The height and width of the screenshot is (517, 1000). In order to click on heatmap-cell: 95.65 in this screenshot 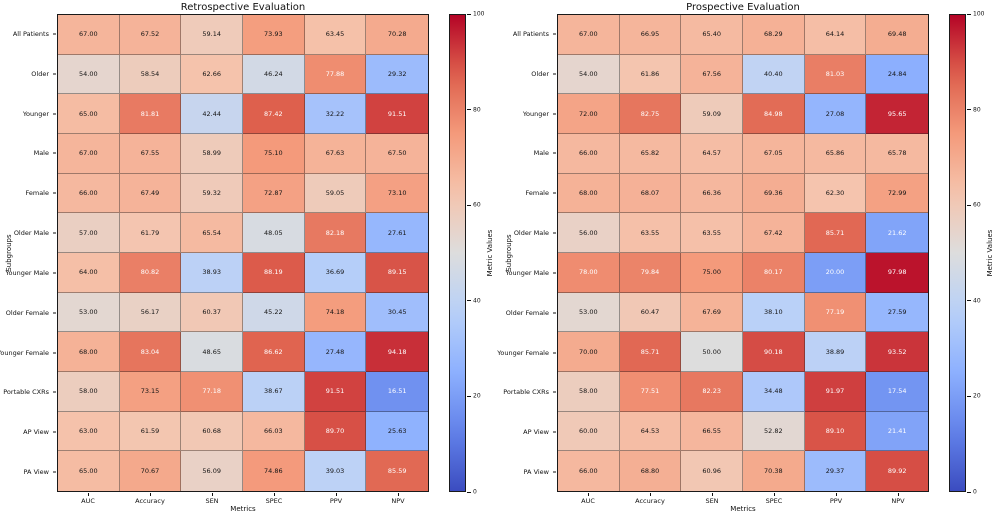, I will do `click(897, 114)`.